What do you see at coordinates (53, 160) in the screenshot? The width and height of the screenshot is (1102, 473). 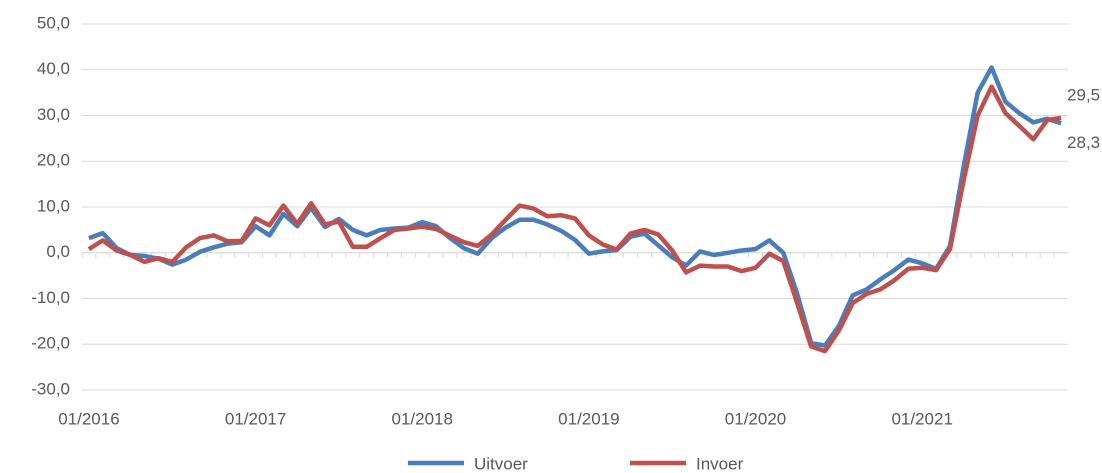 I see `y-tick-label: 20,0` at bounding box center [53, 160].